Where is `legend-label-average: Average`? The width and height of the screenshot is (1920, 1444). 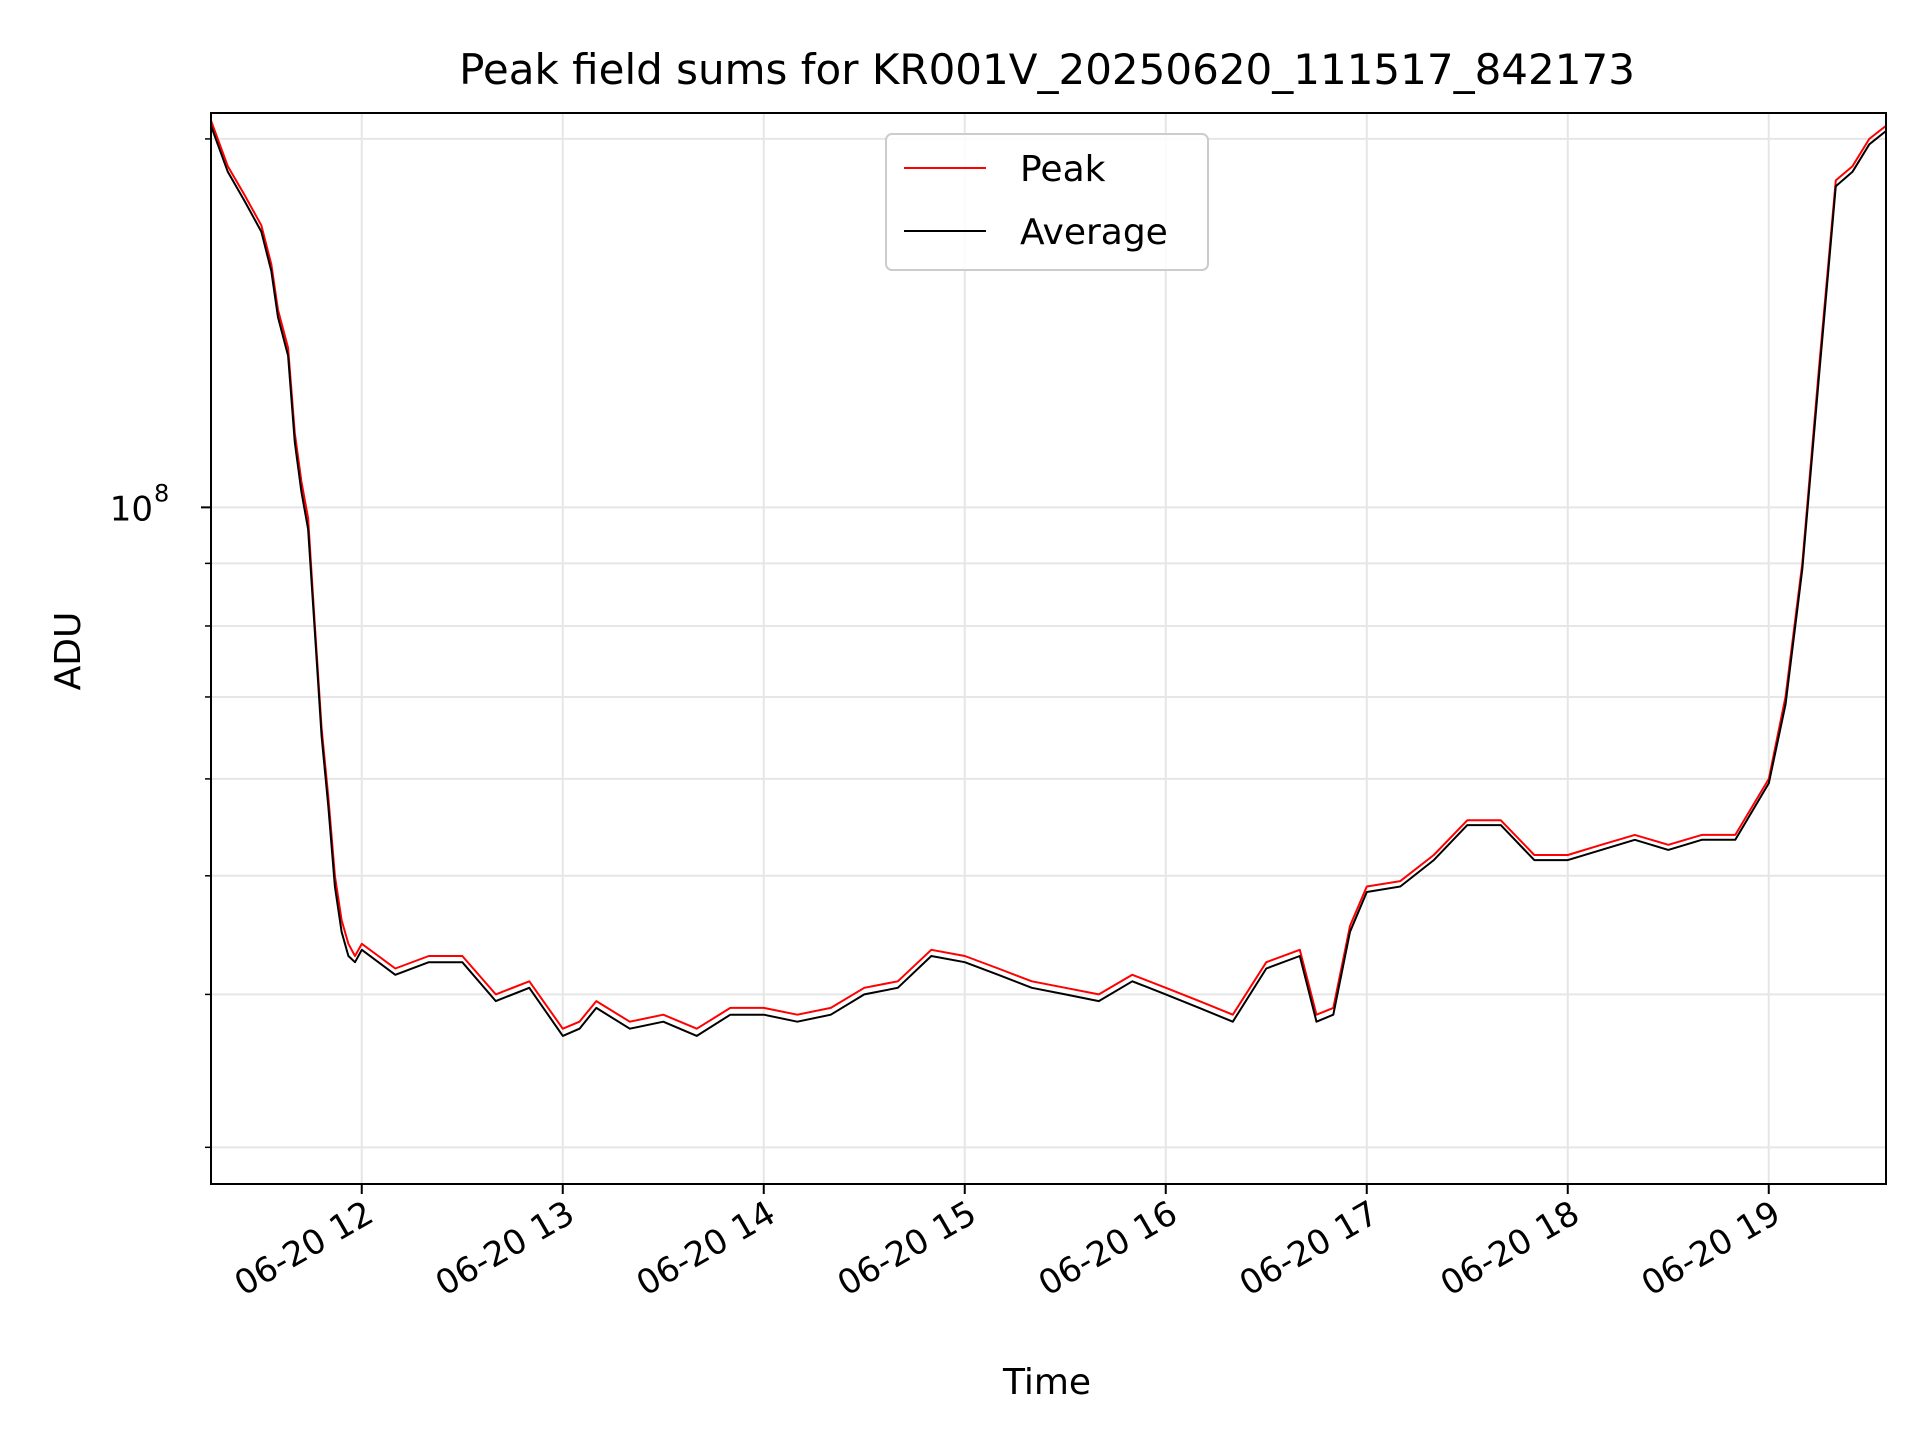
legend-label-average: Average is located at coordinates (1094, 232).